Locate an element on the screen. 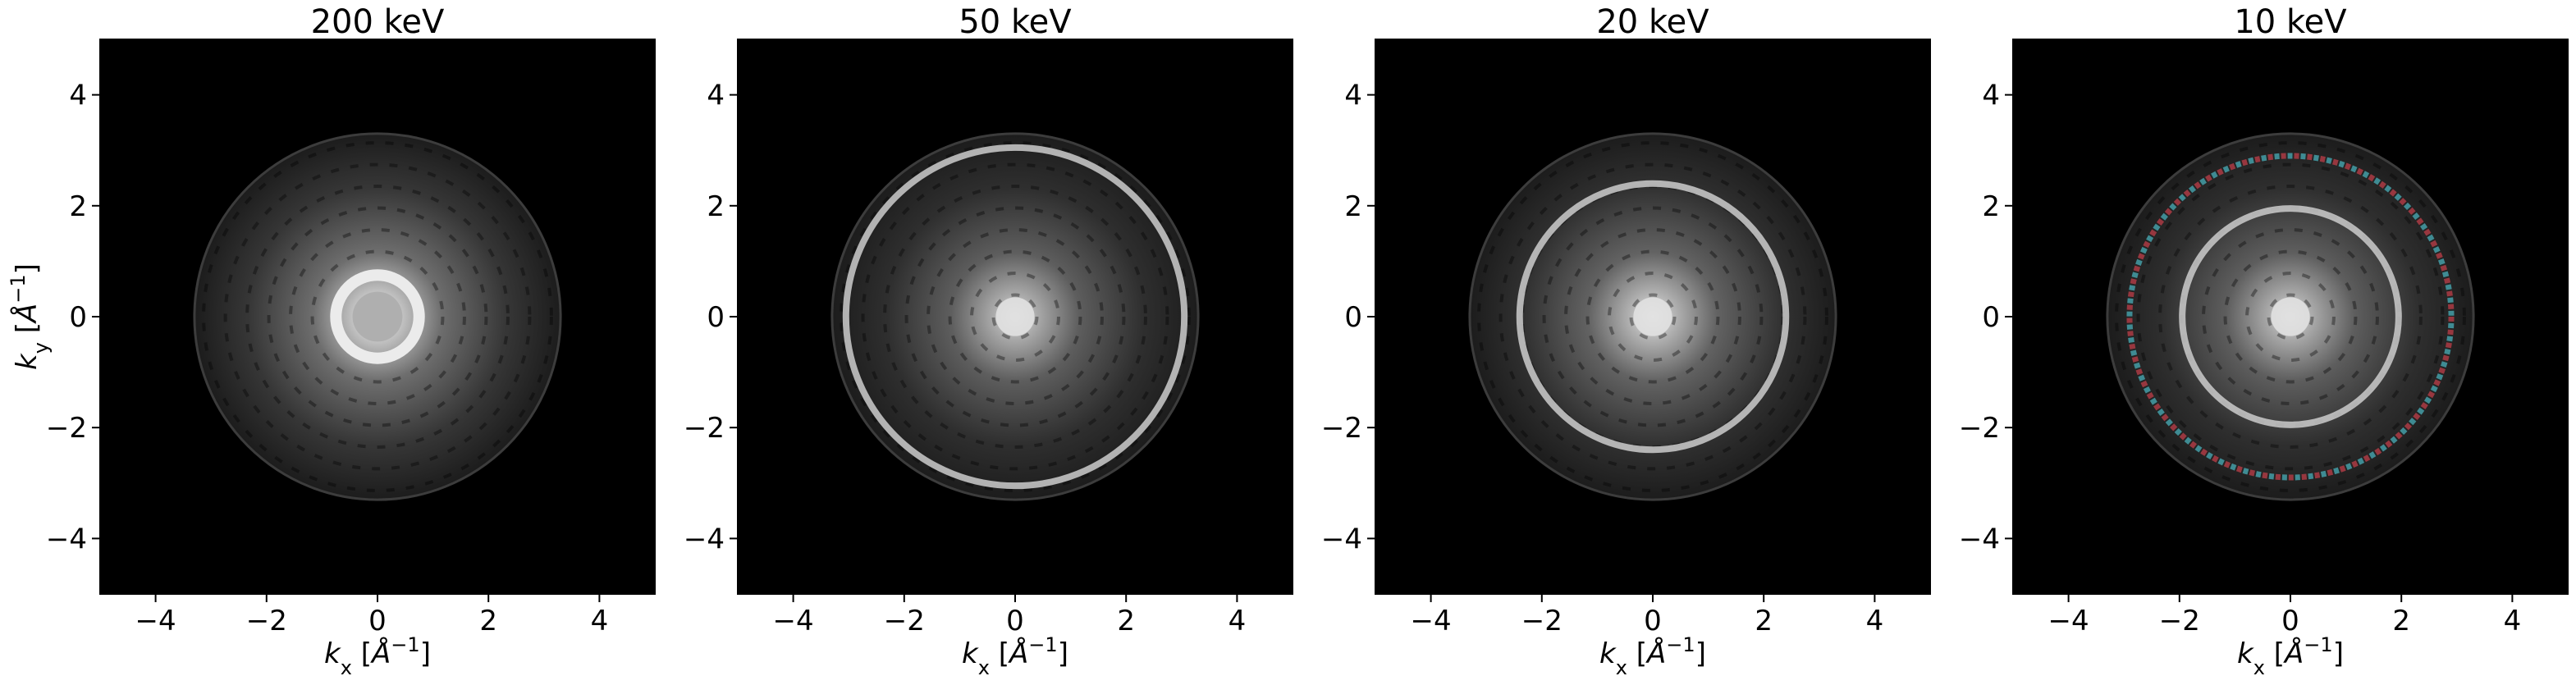 This screenshot has height=676, width=2576. outer-ring-red is located at coordinates (2290, 317).